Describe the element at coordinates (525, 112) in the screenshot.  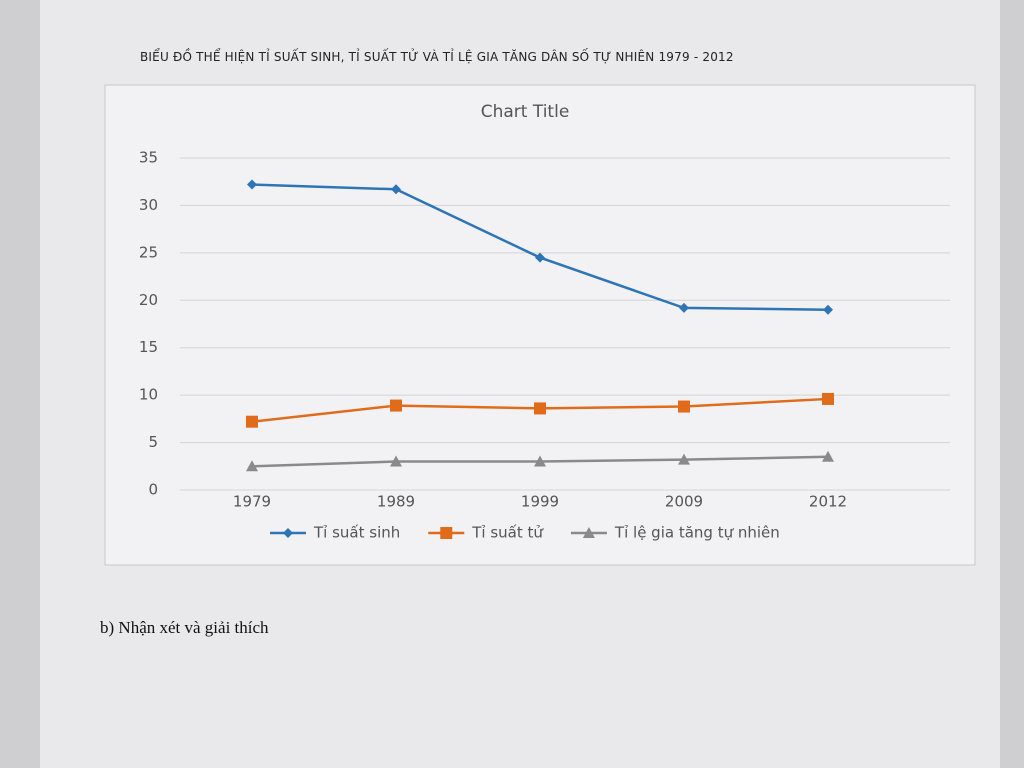
I see `chart-title: Chart Title` at that location.